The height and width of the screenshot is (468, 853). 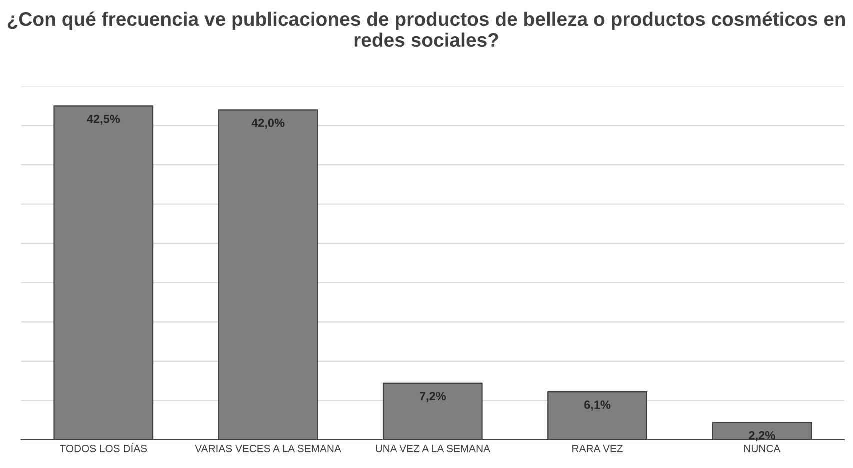 I want to click on x-tick-label: UNA VEZ A LA SEMANA, so click(x=433, y=448).